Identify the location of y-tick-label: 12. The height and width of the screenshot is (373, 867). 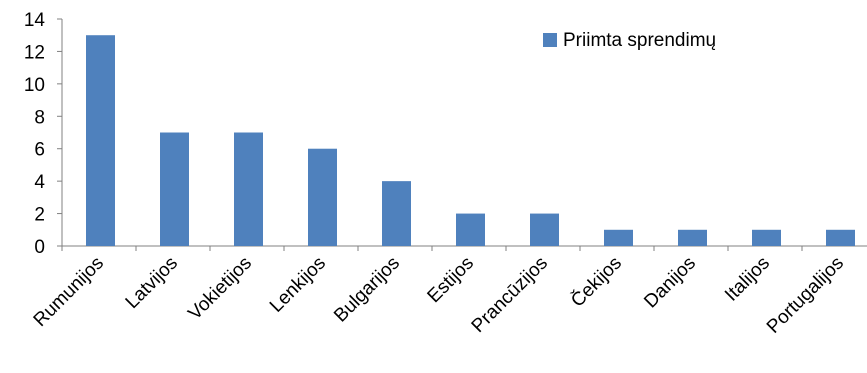
(34, 52).